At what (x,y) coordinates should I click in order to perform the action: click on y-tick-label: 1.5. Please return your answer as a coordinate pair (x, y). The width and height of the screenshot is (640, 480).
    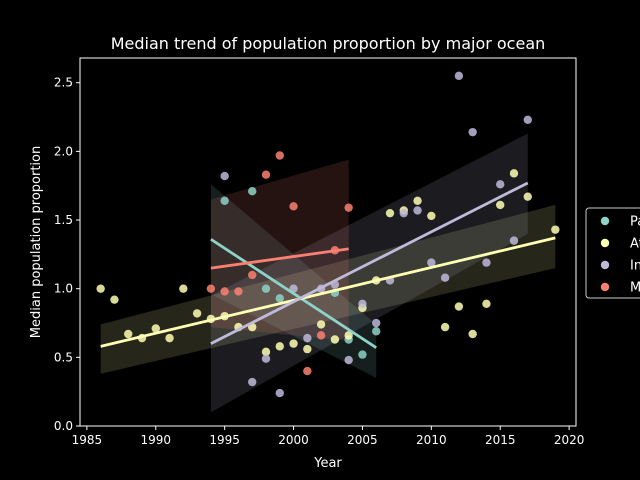
    Looking at the image, I should click on (63, 220).